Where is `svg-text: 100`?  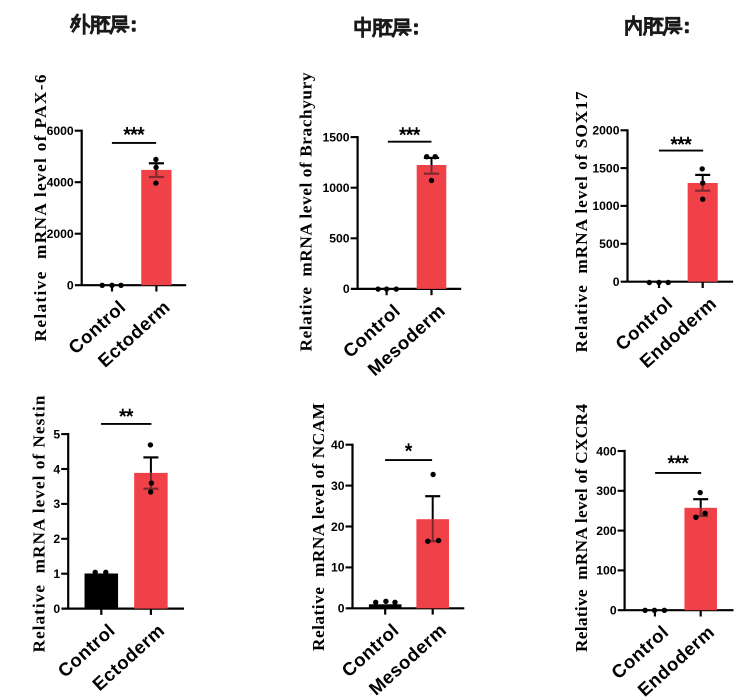 svg-text: 100 is located at coordinates (606, 571).